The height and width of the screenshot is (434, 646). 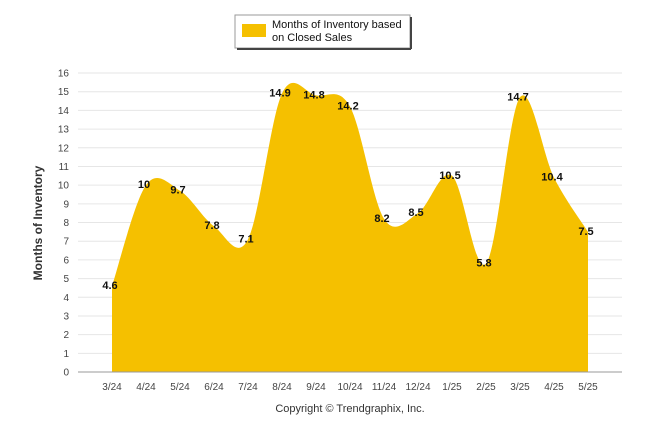 What do you see at coordinates (313, 95) in the screenshot?
I see `data-label: 14.8` at bounding box center [313, 95].